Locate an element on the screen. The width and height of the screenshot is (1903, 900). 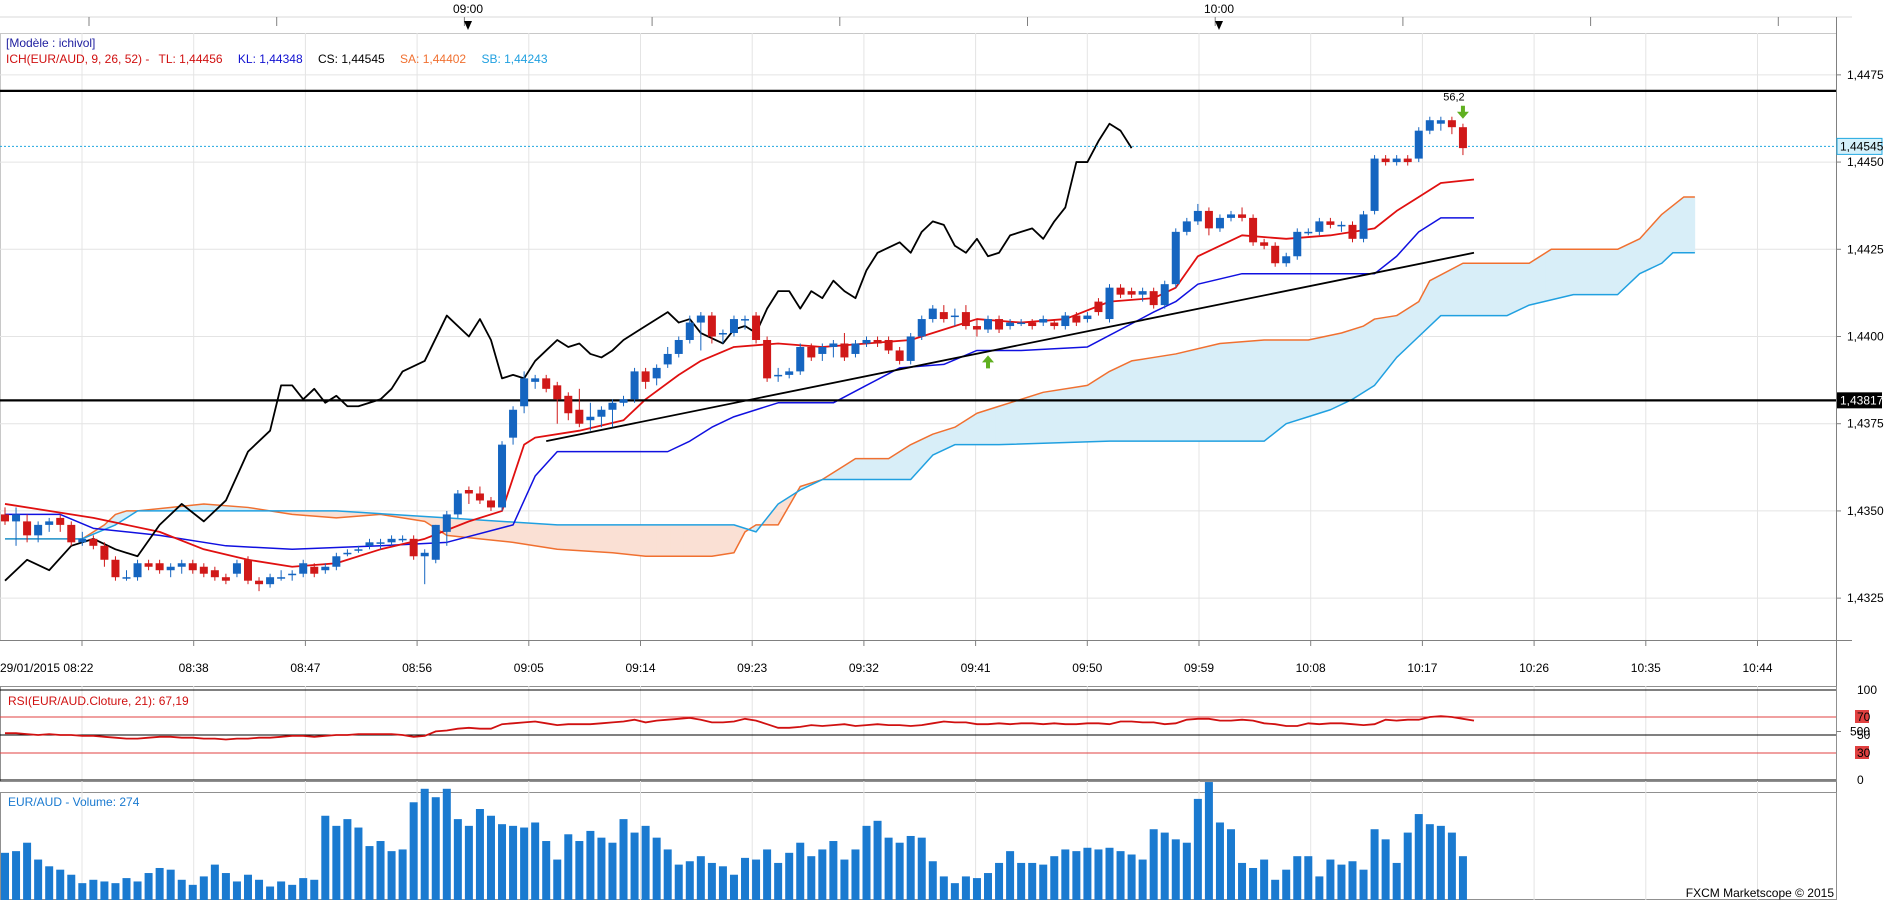
current-price-label: 1,44545 is located at coordinates (1862, 146).